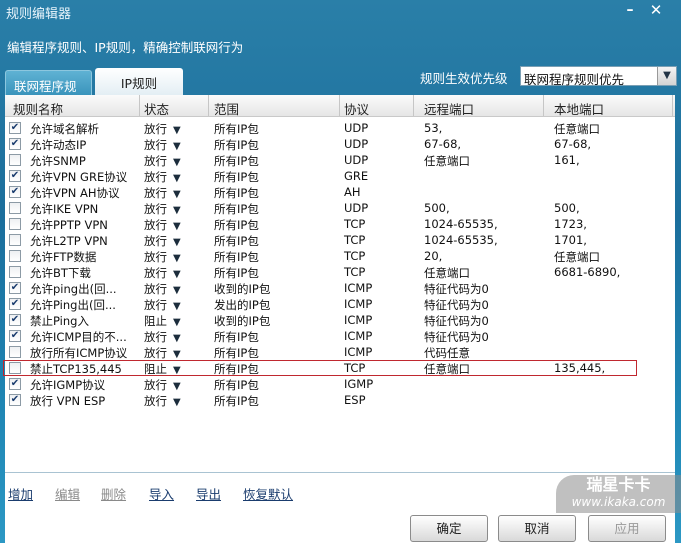 The image size is (681, 543). What do you see at coordinates (268, 494) in the screenshot?
I see `action-link: 恢复默认` at bounding box center [268, 494].